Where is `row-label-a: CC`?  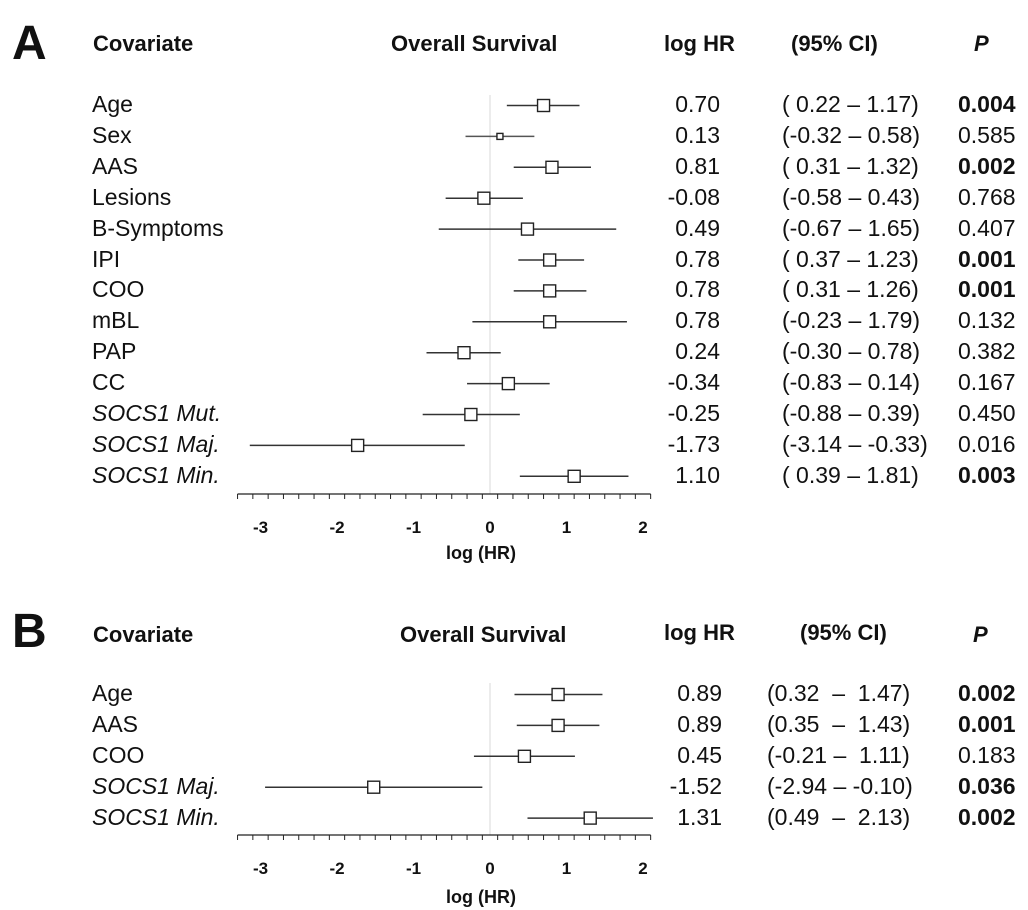
row-label-a: CC is located at coordinates (109, 382).